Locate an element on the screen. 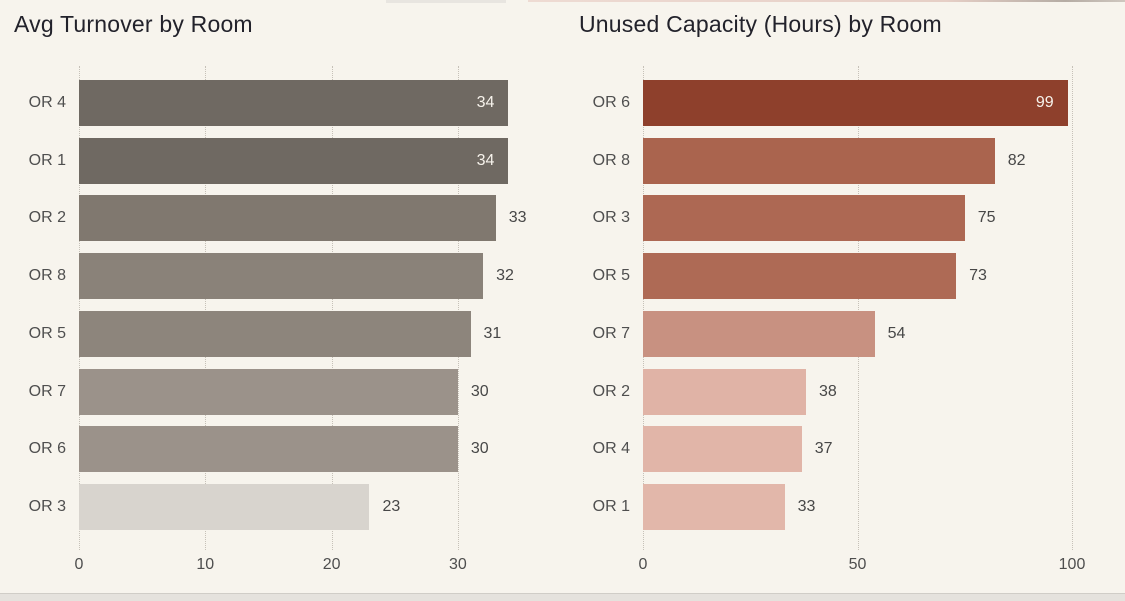  bar-value-label: 32 is located at coordinates (505, 276).